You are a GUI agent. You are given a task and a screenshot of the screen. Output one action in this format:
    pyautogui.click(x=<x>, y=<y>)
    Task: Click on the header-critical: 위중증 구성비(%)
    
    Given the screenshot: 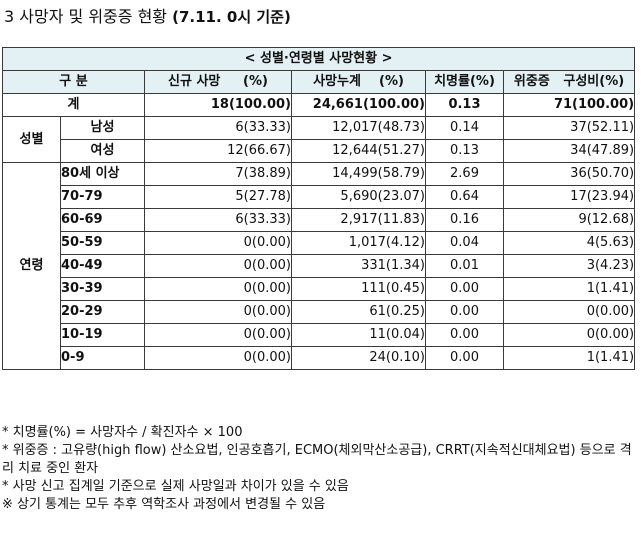 What is the action you would take?
    pyautogui.click(x=569, y=82)
    